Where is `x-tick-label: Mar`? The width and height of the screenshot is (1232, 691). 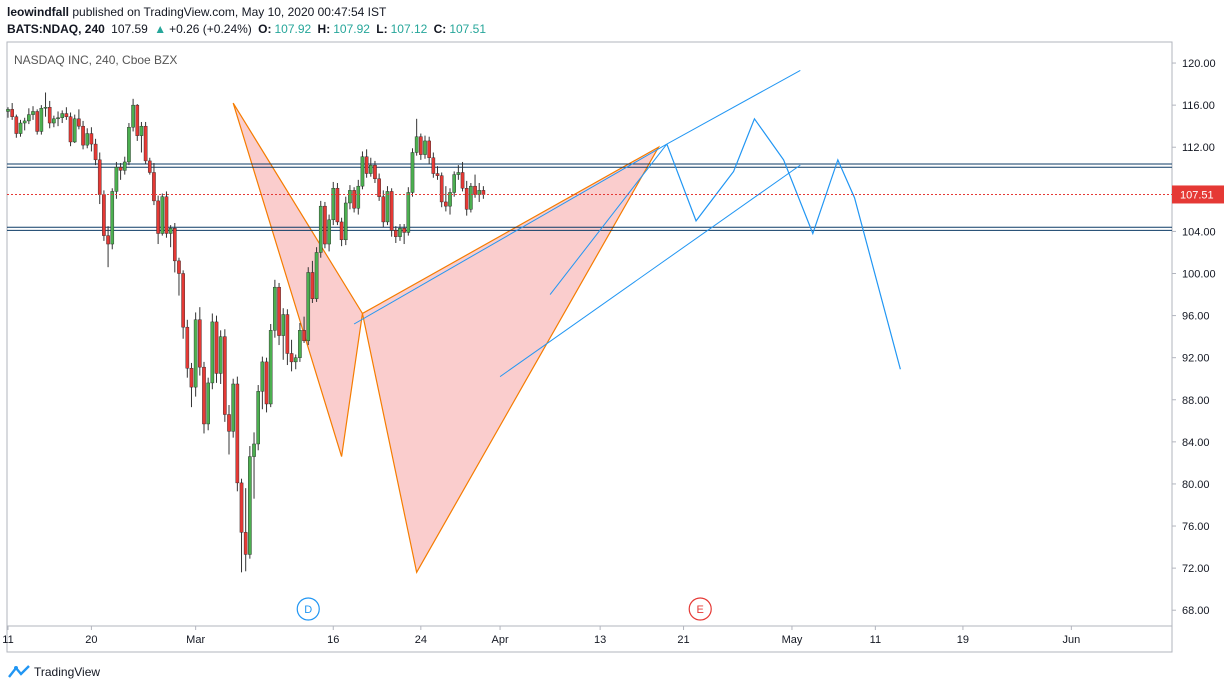 x-tick-label: Mar is located at coordinates (195, 640).